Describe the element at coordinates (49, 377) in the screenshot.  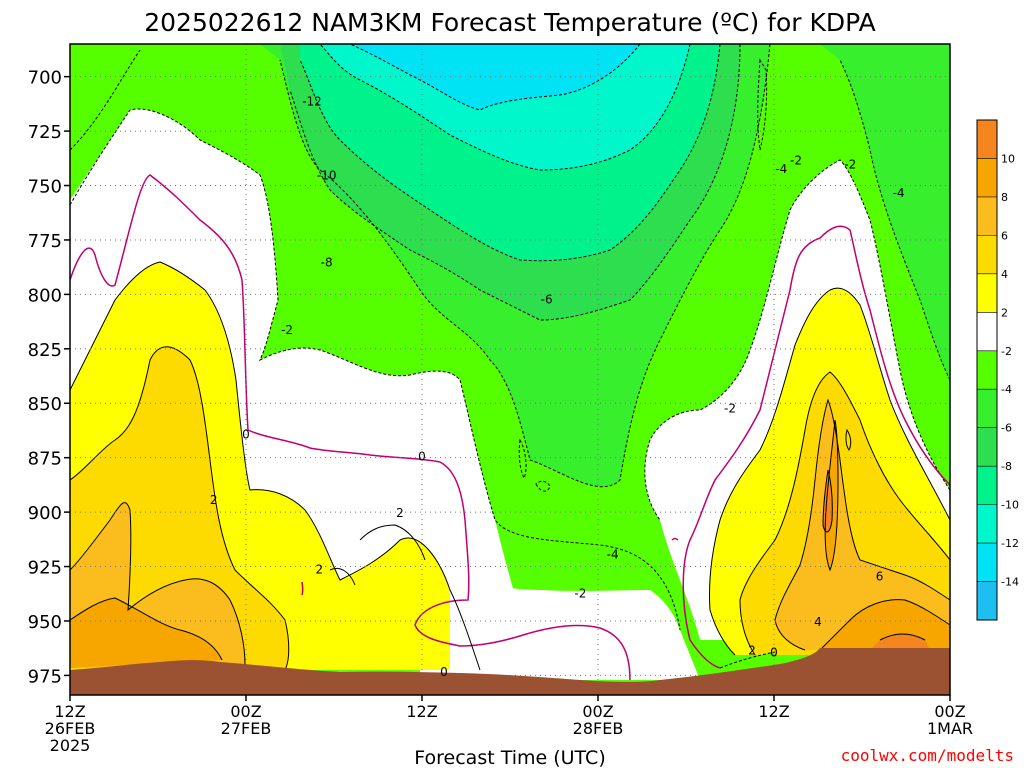
I see `y-axis: 700 725 750 775 800 825 850 875 900 925 950 975` at that location.